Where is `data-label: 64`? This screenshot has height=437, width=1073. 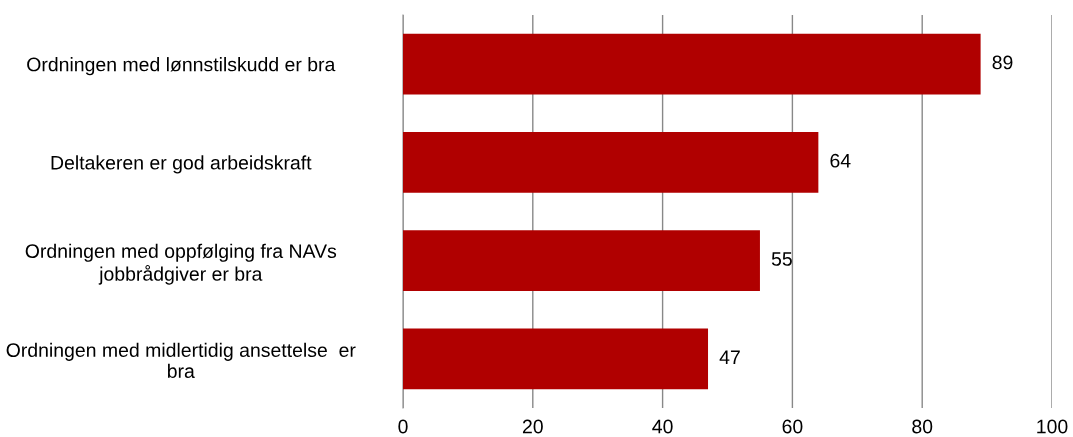
data-label: 64 is located at coordinates (840, 160).